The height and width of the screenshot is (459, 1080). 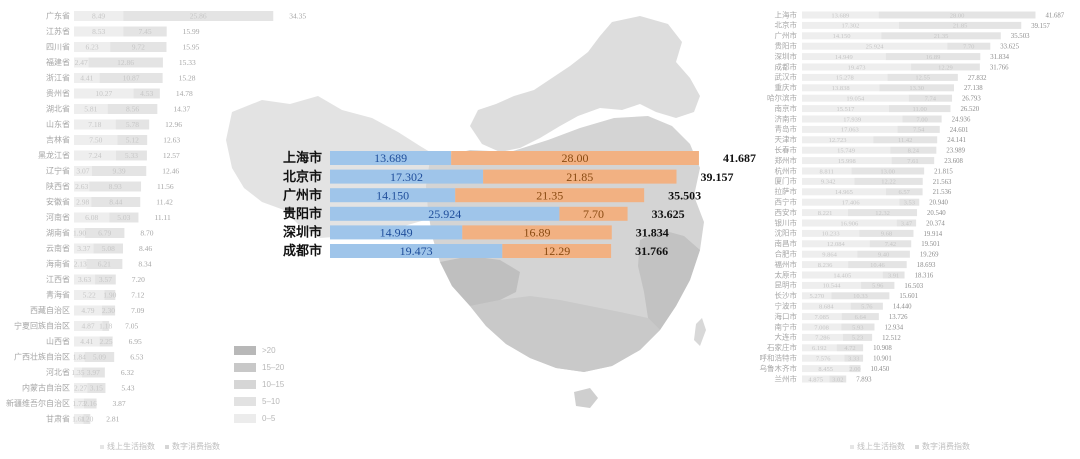 I want to click on data-label-digital: 5.93, so click(x=857, y=327).